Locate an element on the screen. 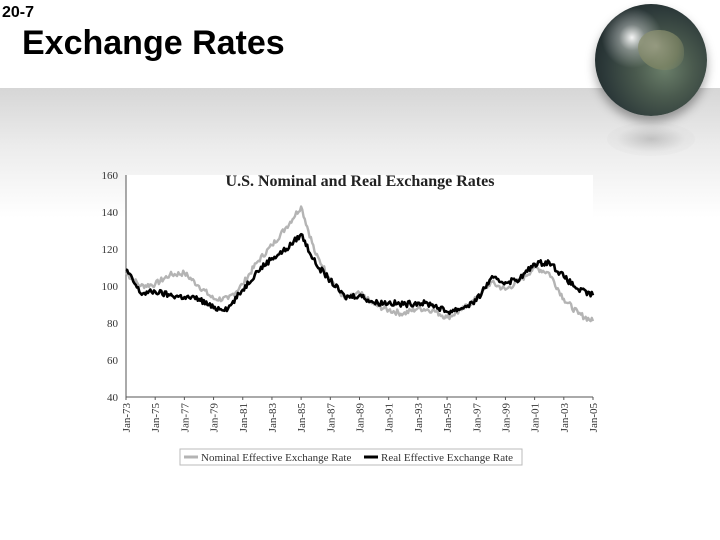 This screenshot has height=540, width=720. chart-title: U.S. Nominal and Real Exchange Rates is located at coordinates (360, 181).